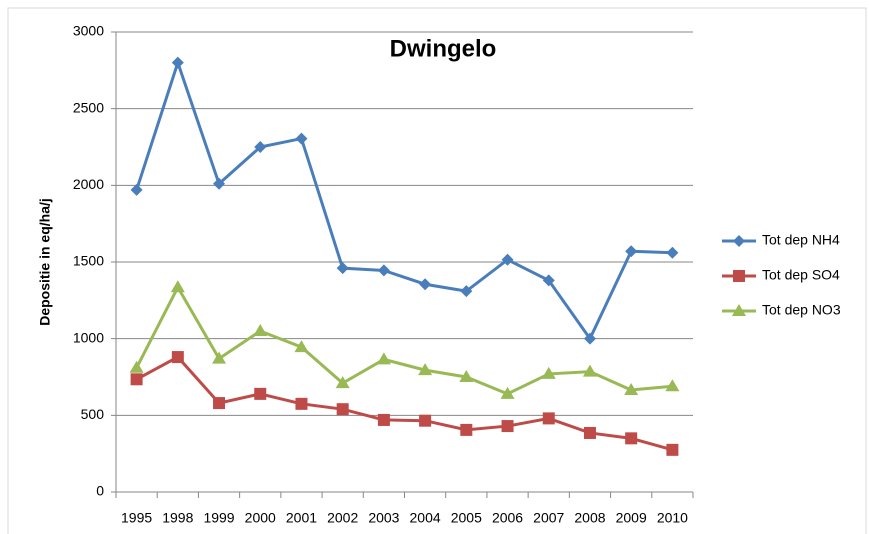 Image resolution: width=869 pixels, height=534 pixels. Describe the element at coordinates (88, 107) in the screenshot. I see `y-tick-label: 2500` at that location.